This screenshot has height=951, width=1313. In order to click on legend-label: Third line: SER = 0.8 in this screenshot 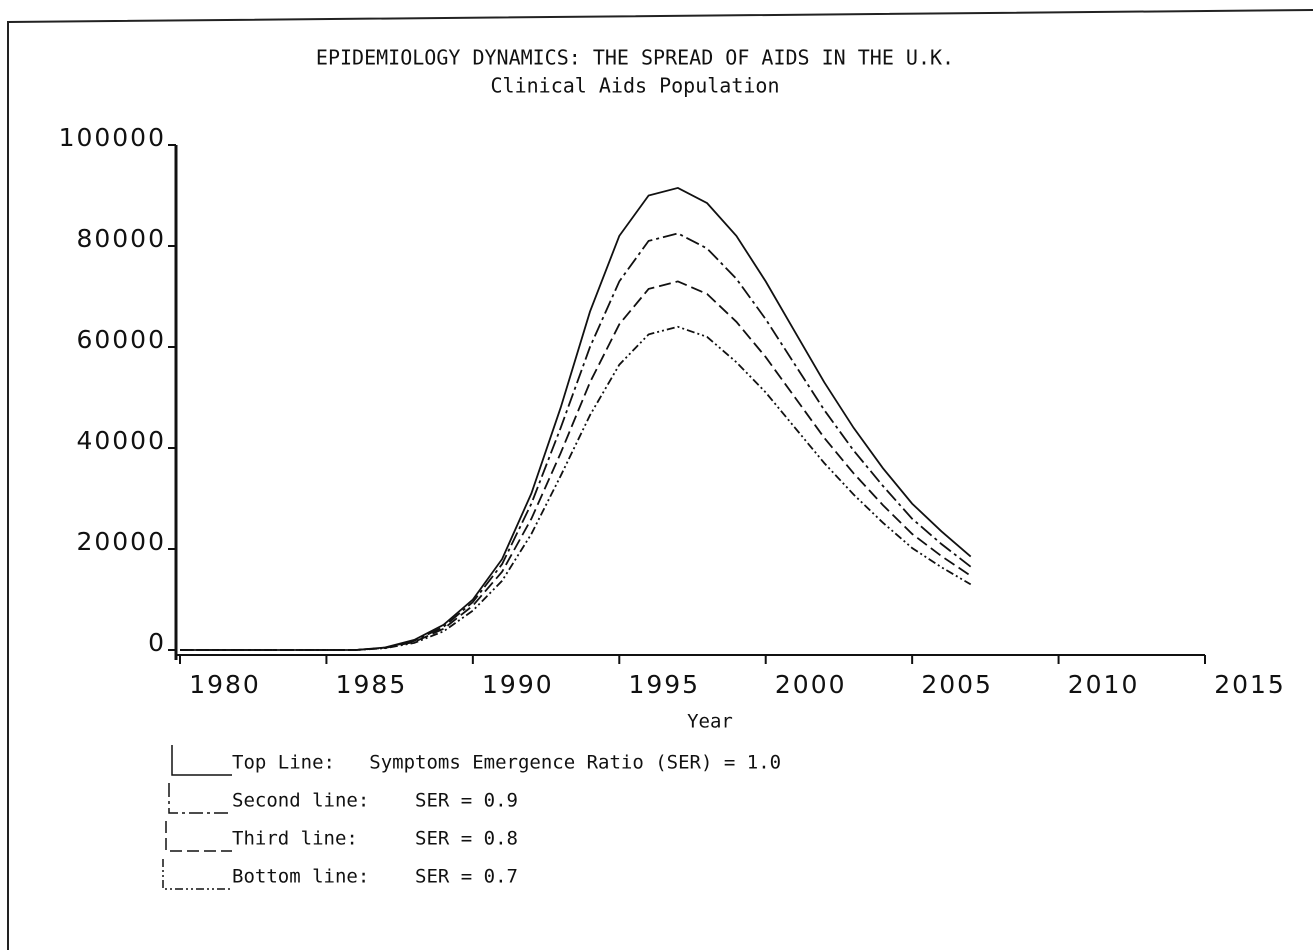, I will do `click(375, 839)`.